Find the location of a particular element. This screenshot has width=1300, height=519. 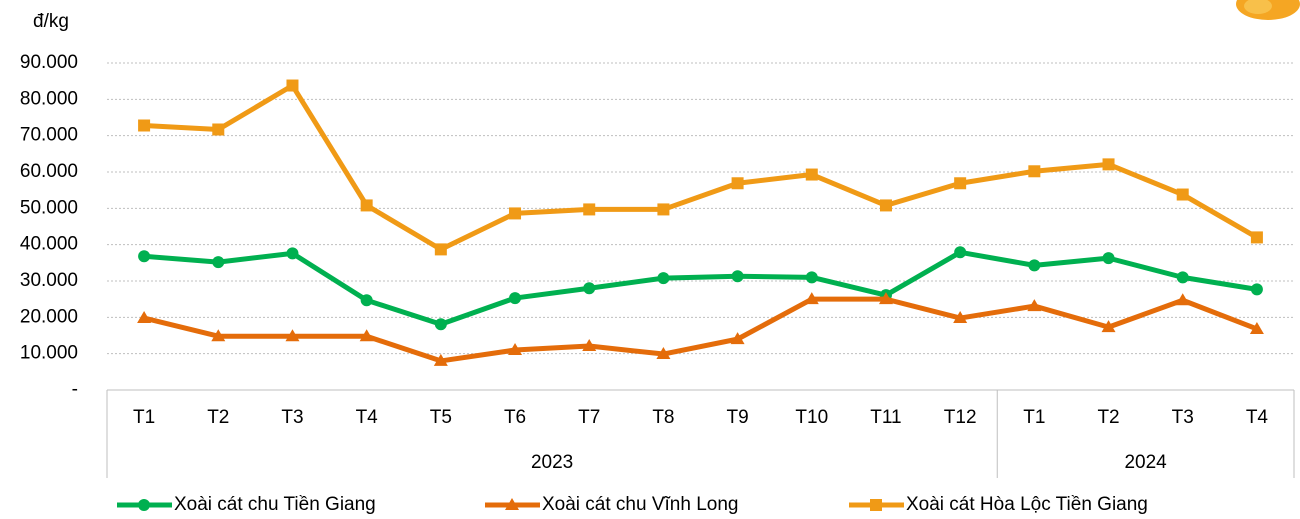

y-tick-label: 70.000 is located at coordinates (49, 135).